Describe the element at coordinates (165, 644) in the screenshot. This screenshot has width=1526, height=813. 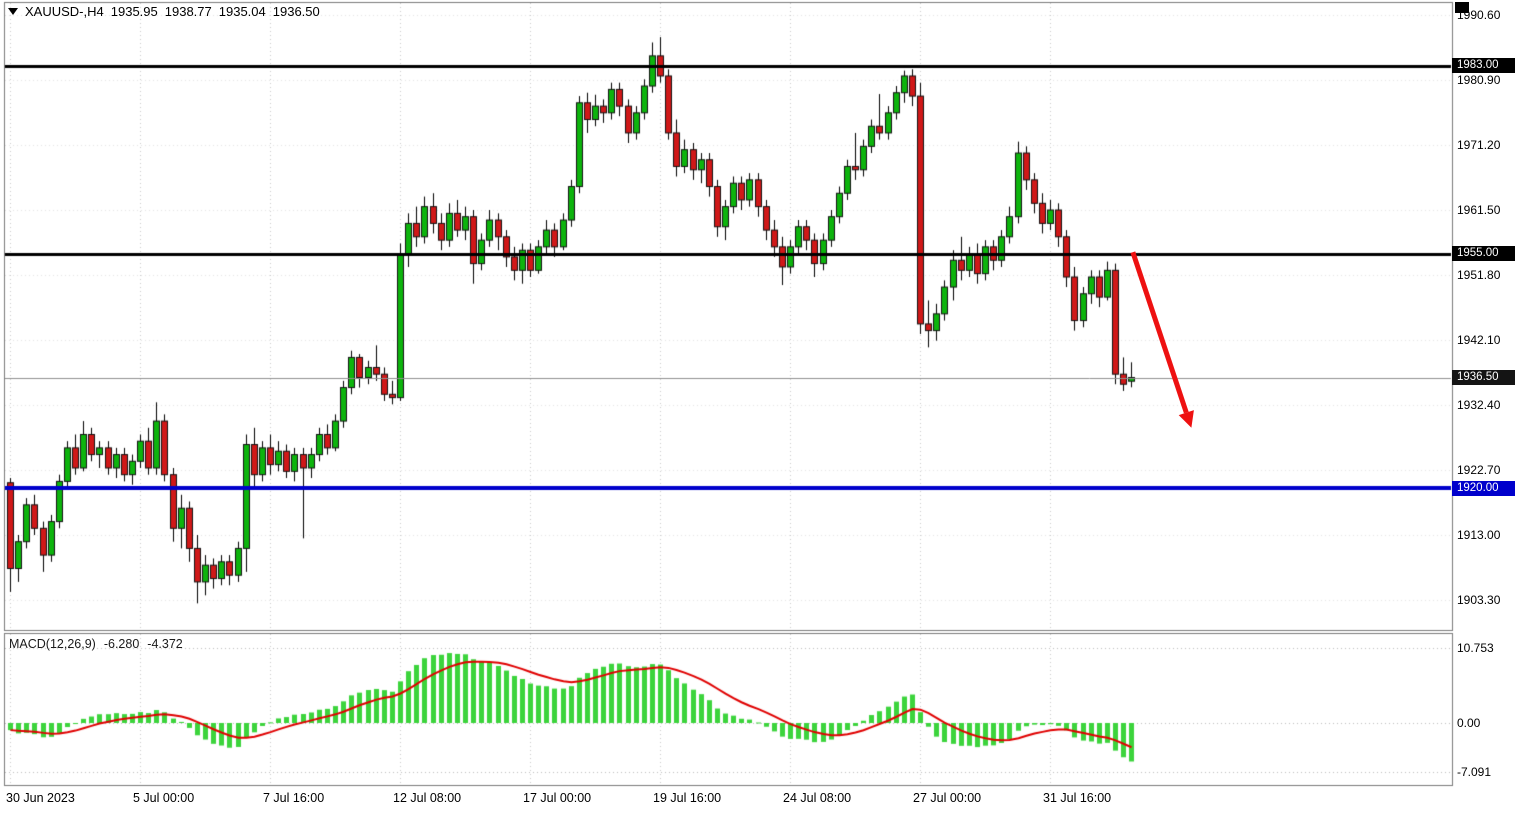
I see `macd-signal-value: -4.372` at that location.